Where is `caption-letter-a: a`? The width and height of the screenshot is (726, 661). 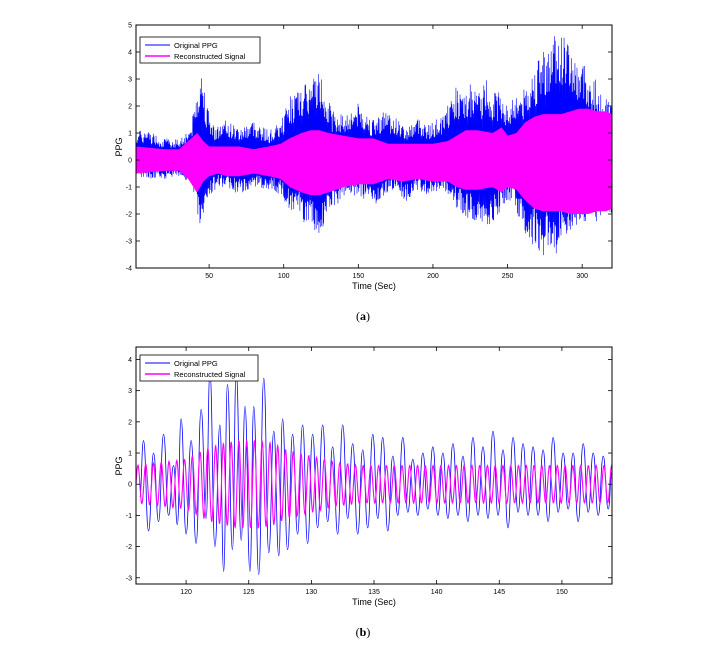
caption-letter-a: a is located at coordinates (363, 316).